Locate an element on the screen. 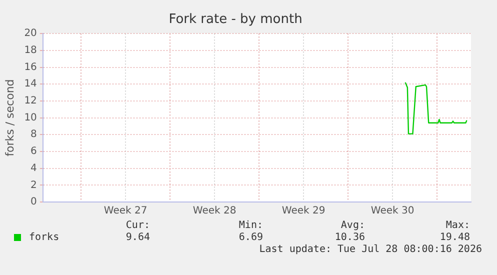 This screenshot has width=497, height=275. x-tick-label: Week 28 is located at coordinates (214, 211).